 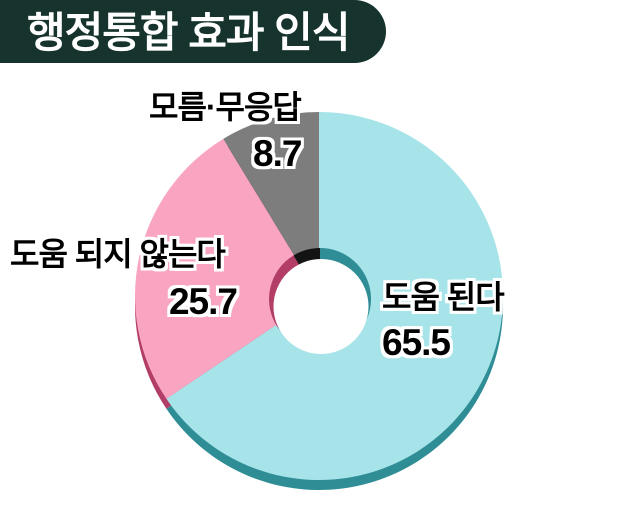 What do you see at coordinates (321, 306) in the screenshot?
I see `donut-hole` at bounding box center [321, 306].